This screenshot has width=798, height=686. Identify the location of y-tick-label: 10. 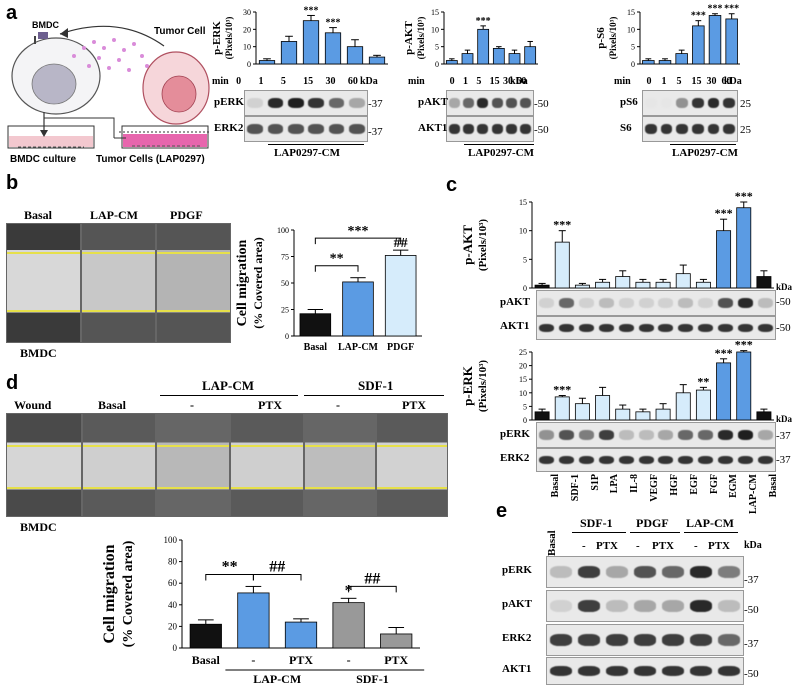
(247, 47).